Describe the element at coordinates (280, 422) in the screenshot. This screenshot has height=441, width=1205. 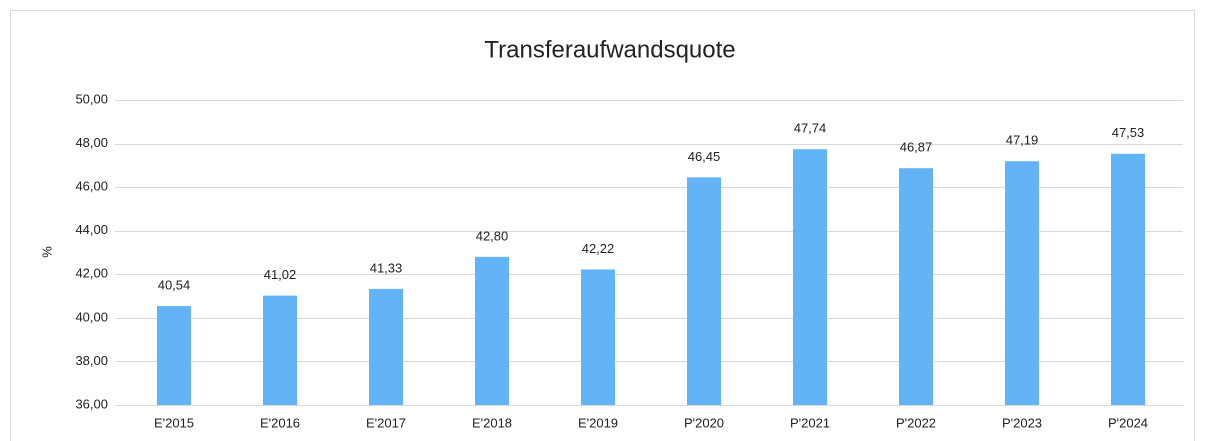
I see `x-tick-label: E'2016` at that location.